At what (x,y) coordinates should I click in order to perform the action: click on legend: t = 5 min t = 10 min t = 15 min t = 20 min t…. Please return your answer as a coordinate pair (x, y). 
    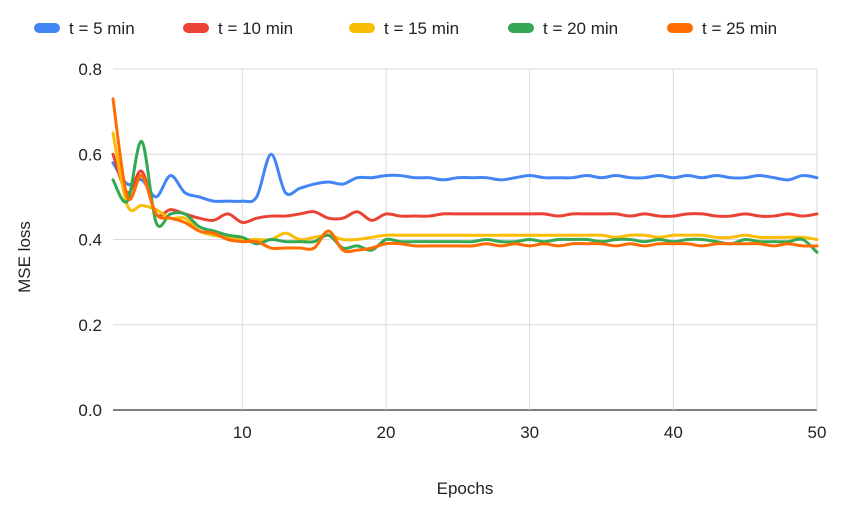
    Looking at the image, I should click on (405, 28).